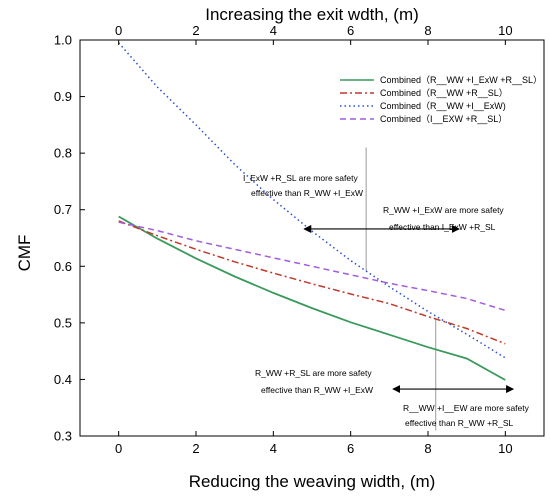  What do you see at coordinates (350, 448) in the screenshot?
I see `x-tick-label: 6` at bounding box center [350, 448].